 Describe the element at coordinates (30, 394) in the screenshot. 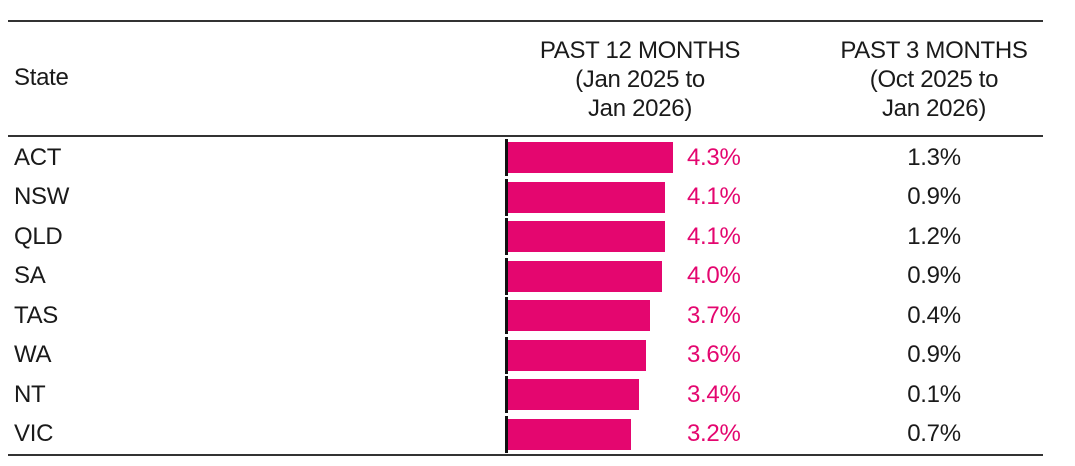

I see `state-label: NT` at that location.